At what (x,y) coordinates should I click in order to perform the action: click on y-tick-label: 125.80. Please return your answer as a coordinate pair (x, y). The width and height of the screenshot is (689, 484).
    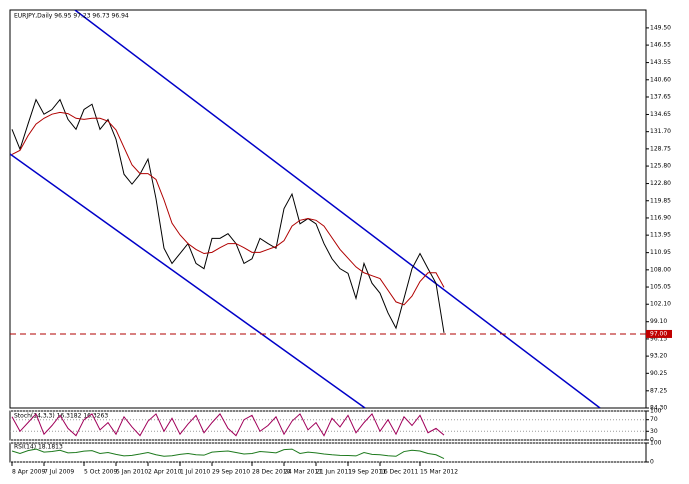
    Looking at the image, I should click on (660, 166).